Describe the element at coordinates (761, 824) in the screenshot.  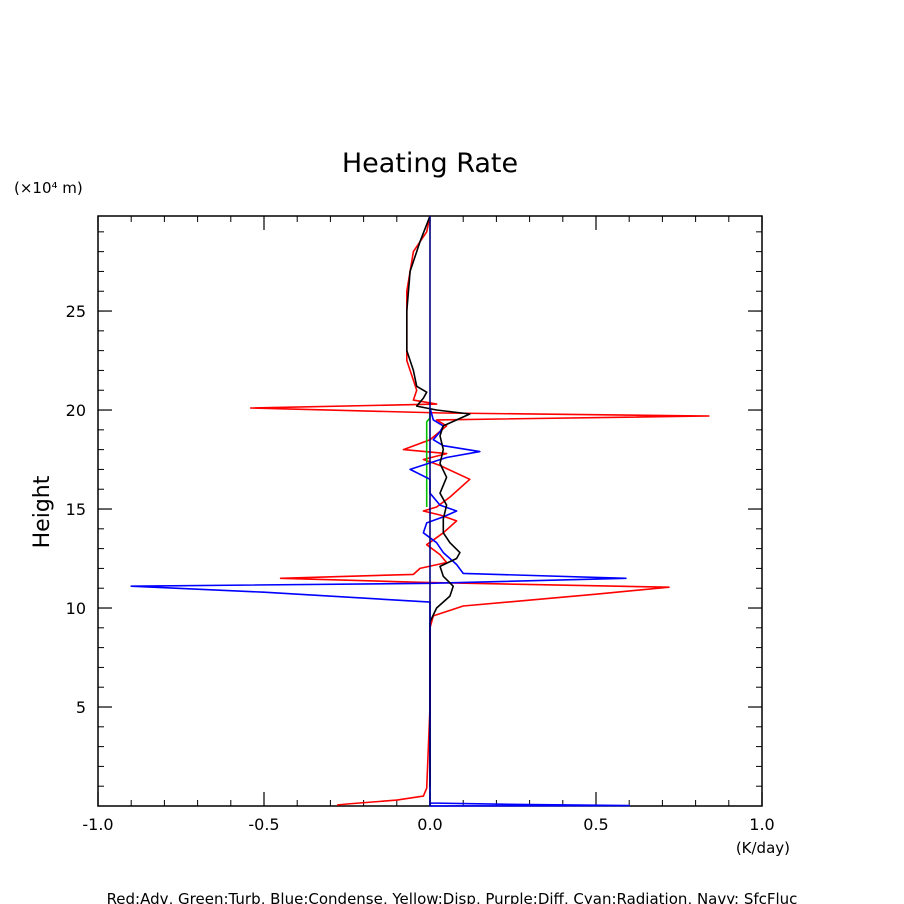
I see `x-tick-label: 1.0` at that location.